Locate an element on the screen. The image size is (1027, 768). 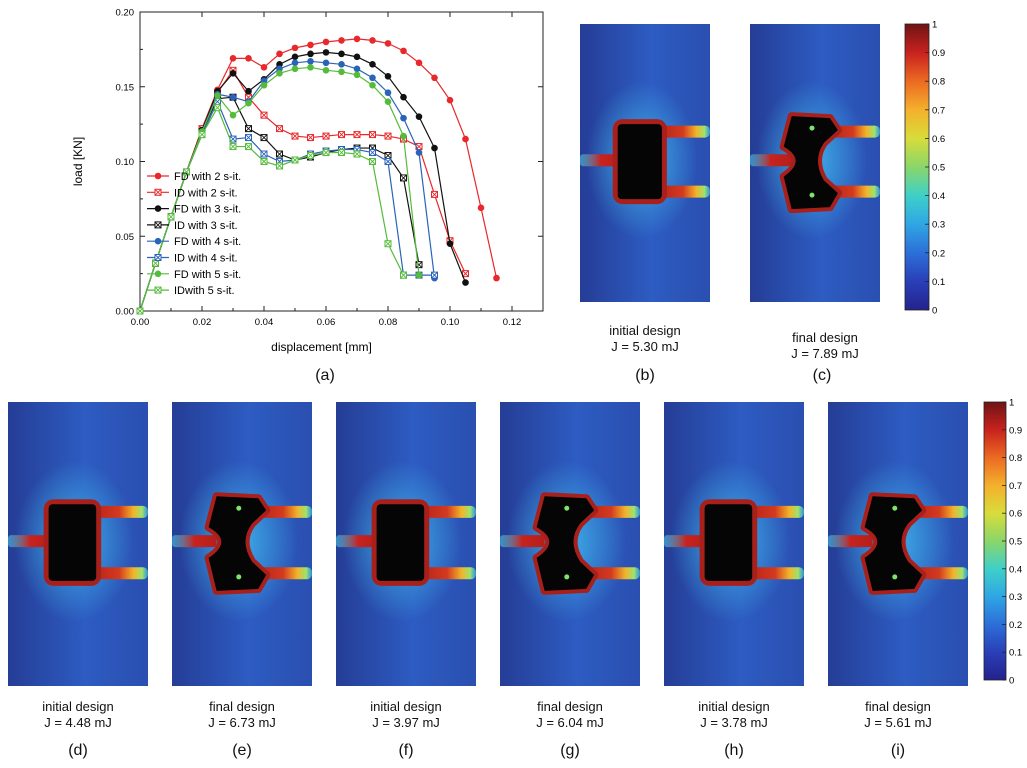
caption-d: initial design J = 4.48 mJ is located at coordinates (78, 715).